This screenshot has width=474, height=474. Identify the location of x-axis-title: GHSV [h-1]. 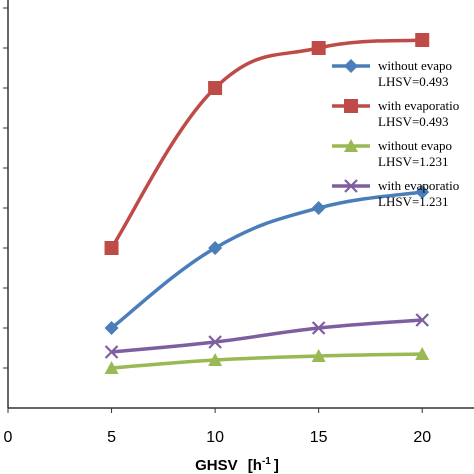
(237, 465).